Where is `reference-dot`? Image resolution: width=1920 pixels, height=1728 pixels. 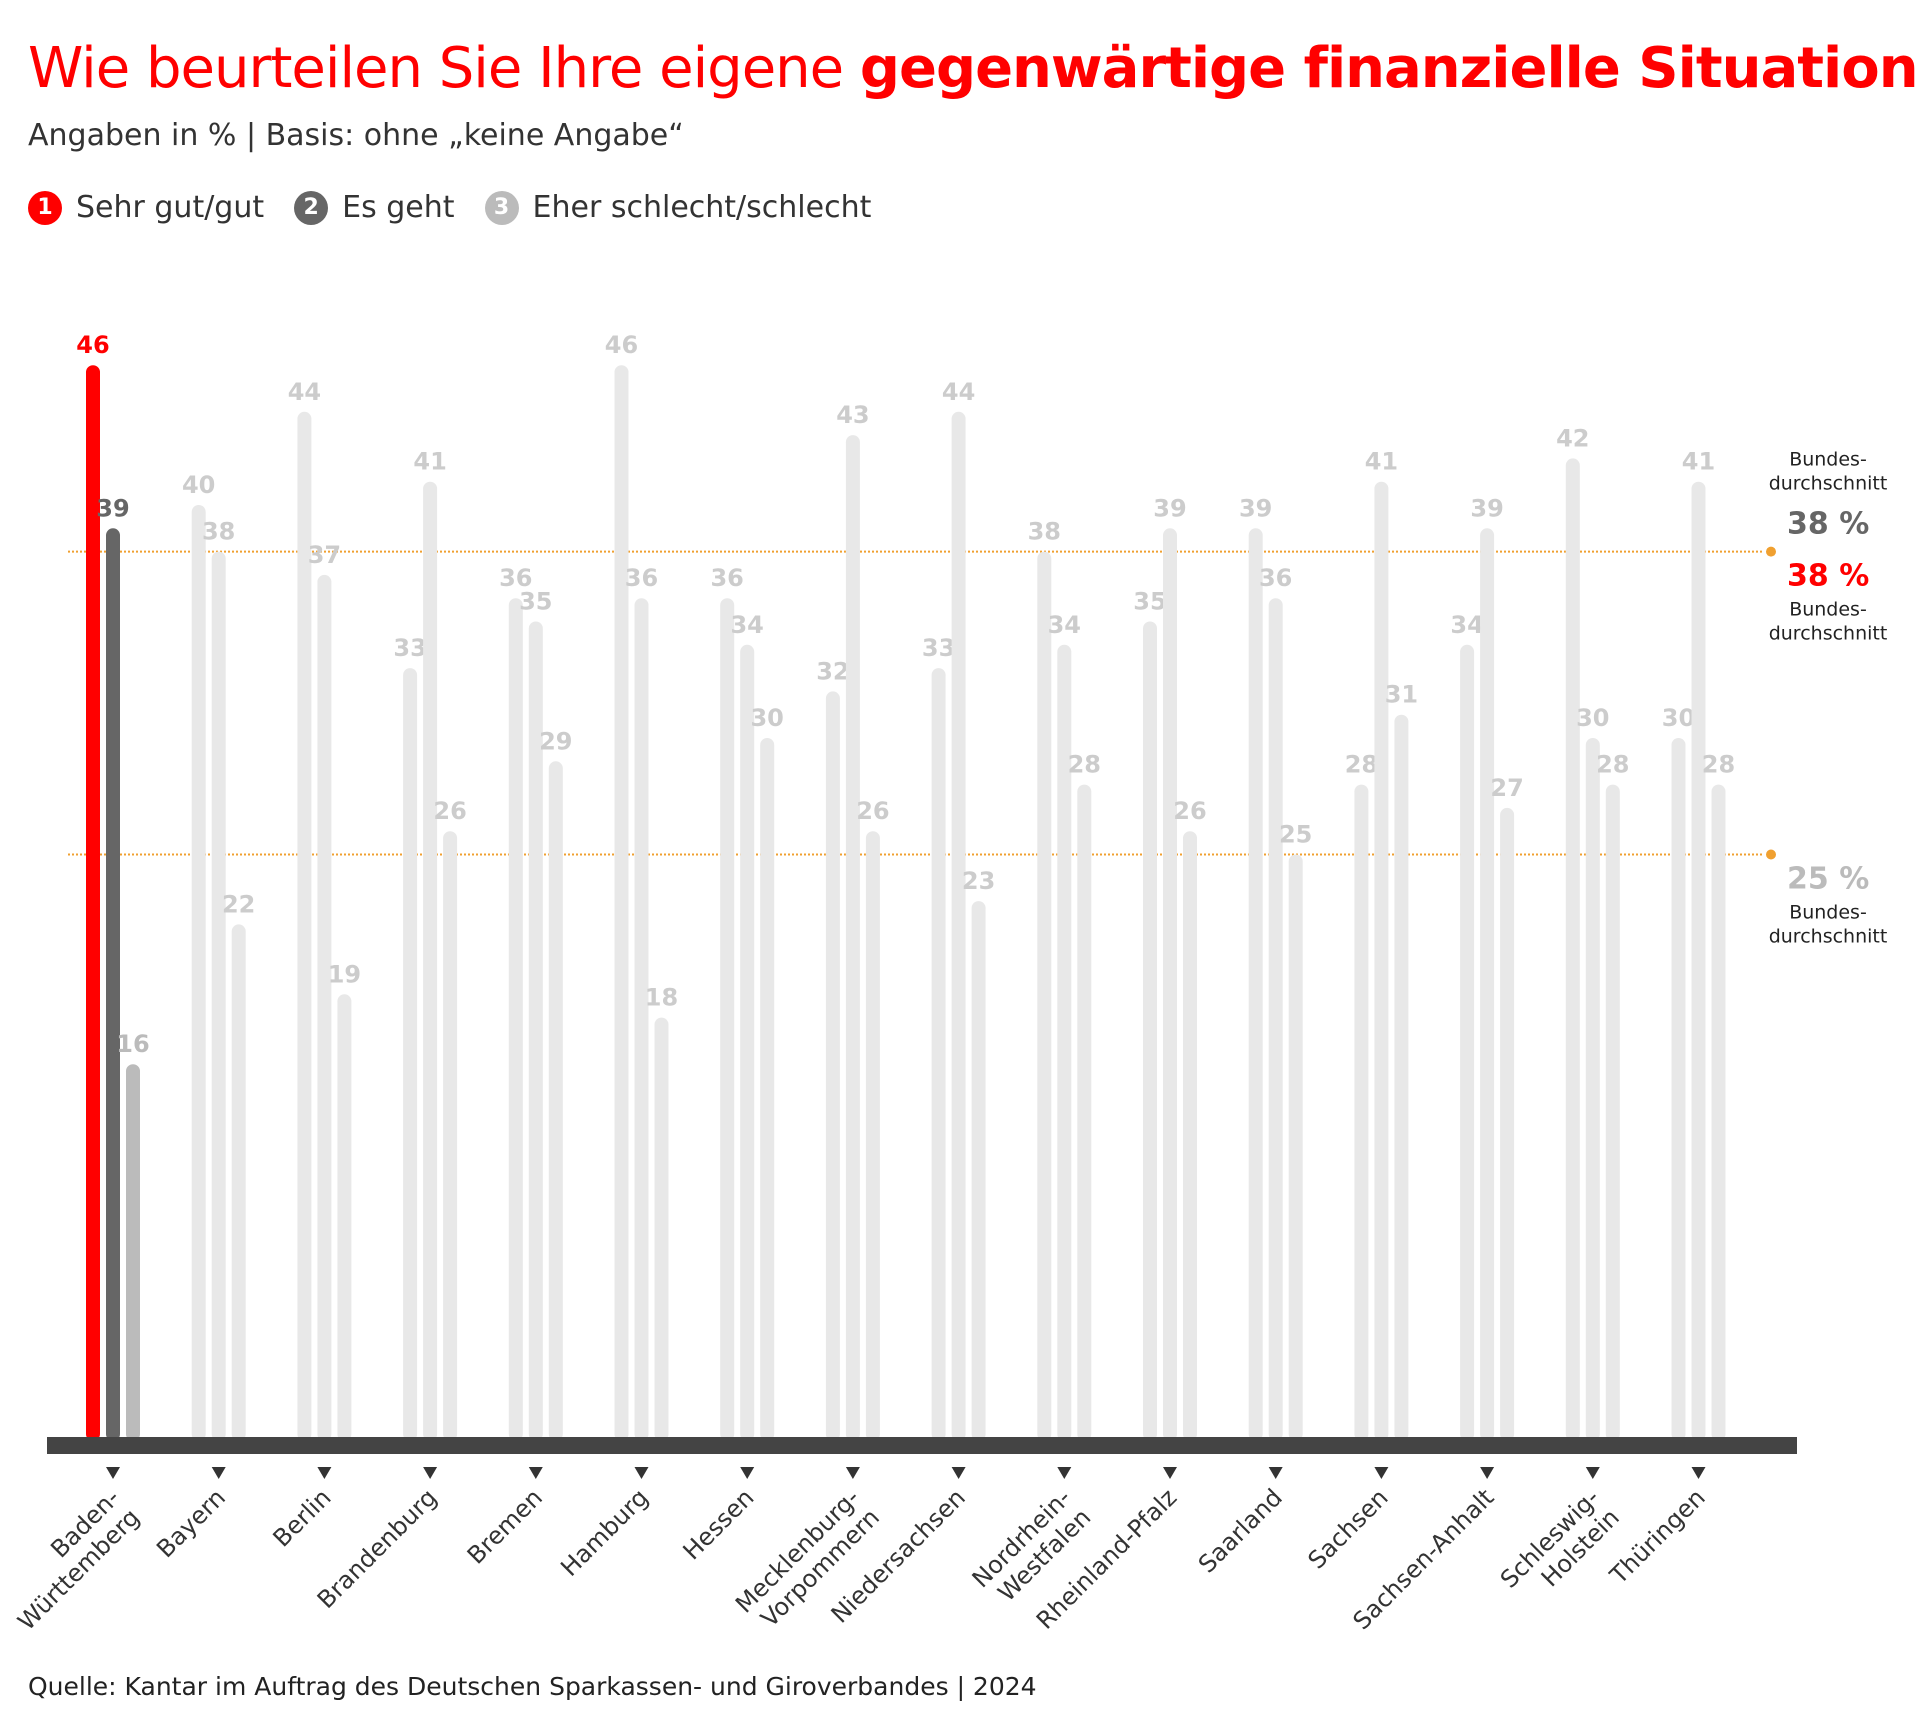
reference-dot is located at coordinates (1771, 854).